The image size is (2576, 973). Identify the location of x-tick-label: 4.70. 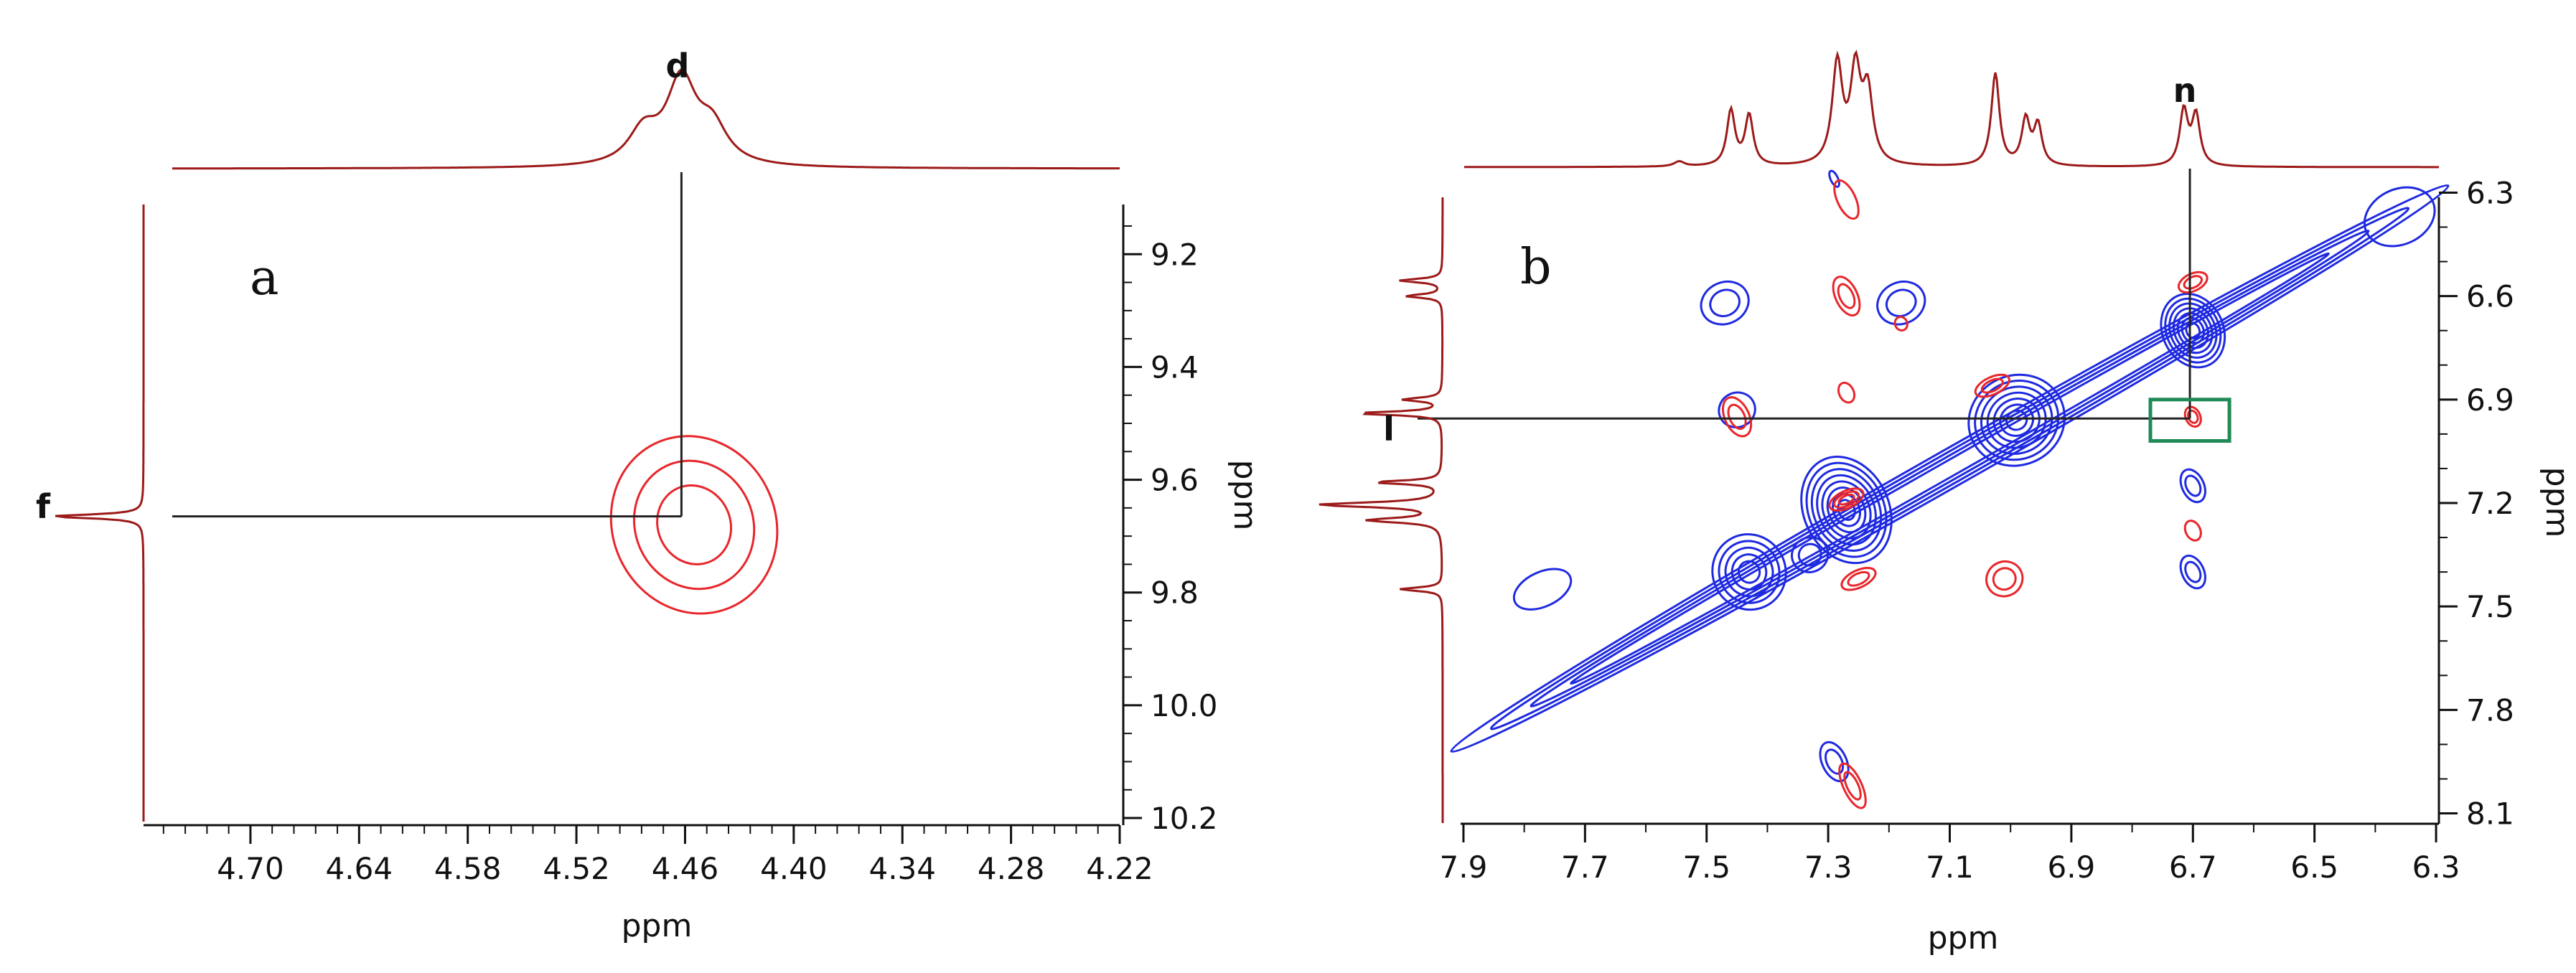
(250, 869).